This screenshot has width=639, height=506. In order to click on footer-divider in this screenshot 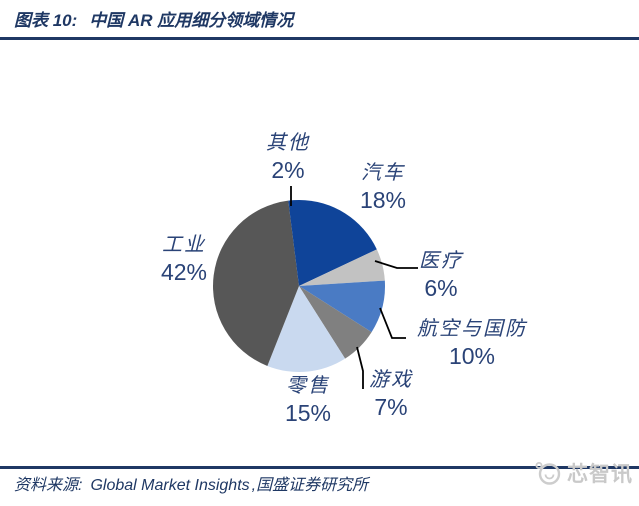, I will do `click(319, 467)`.